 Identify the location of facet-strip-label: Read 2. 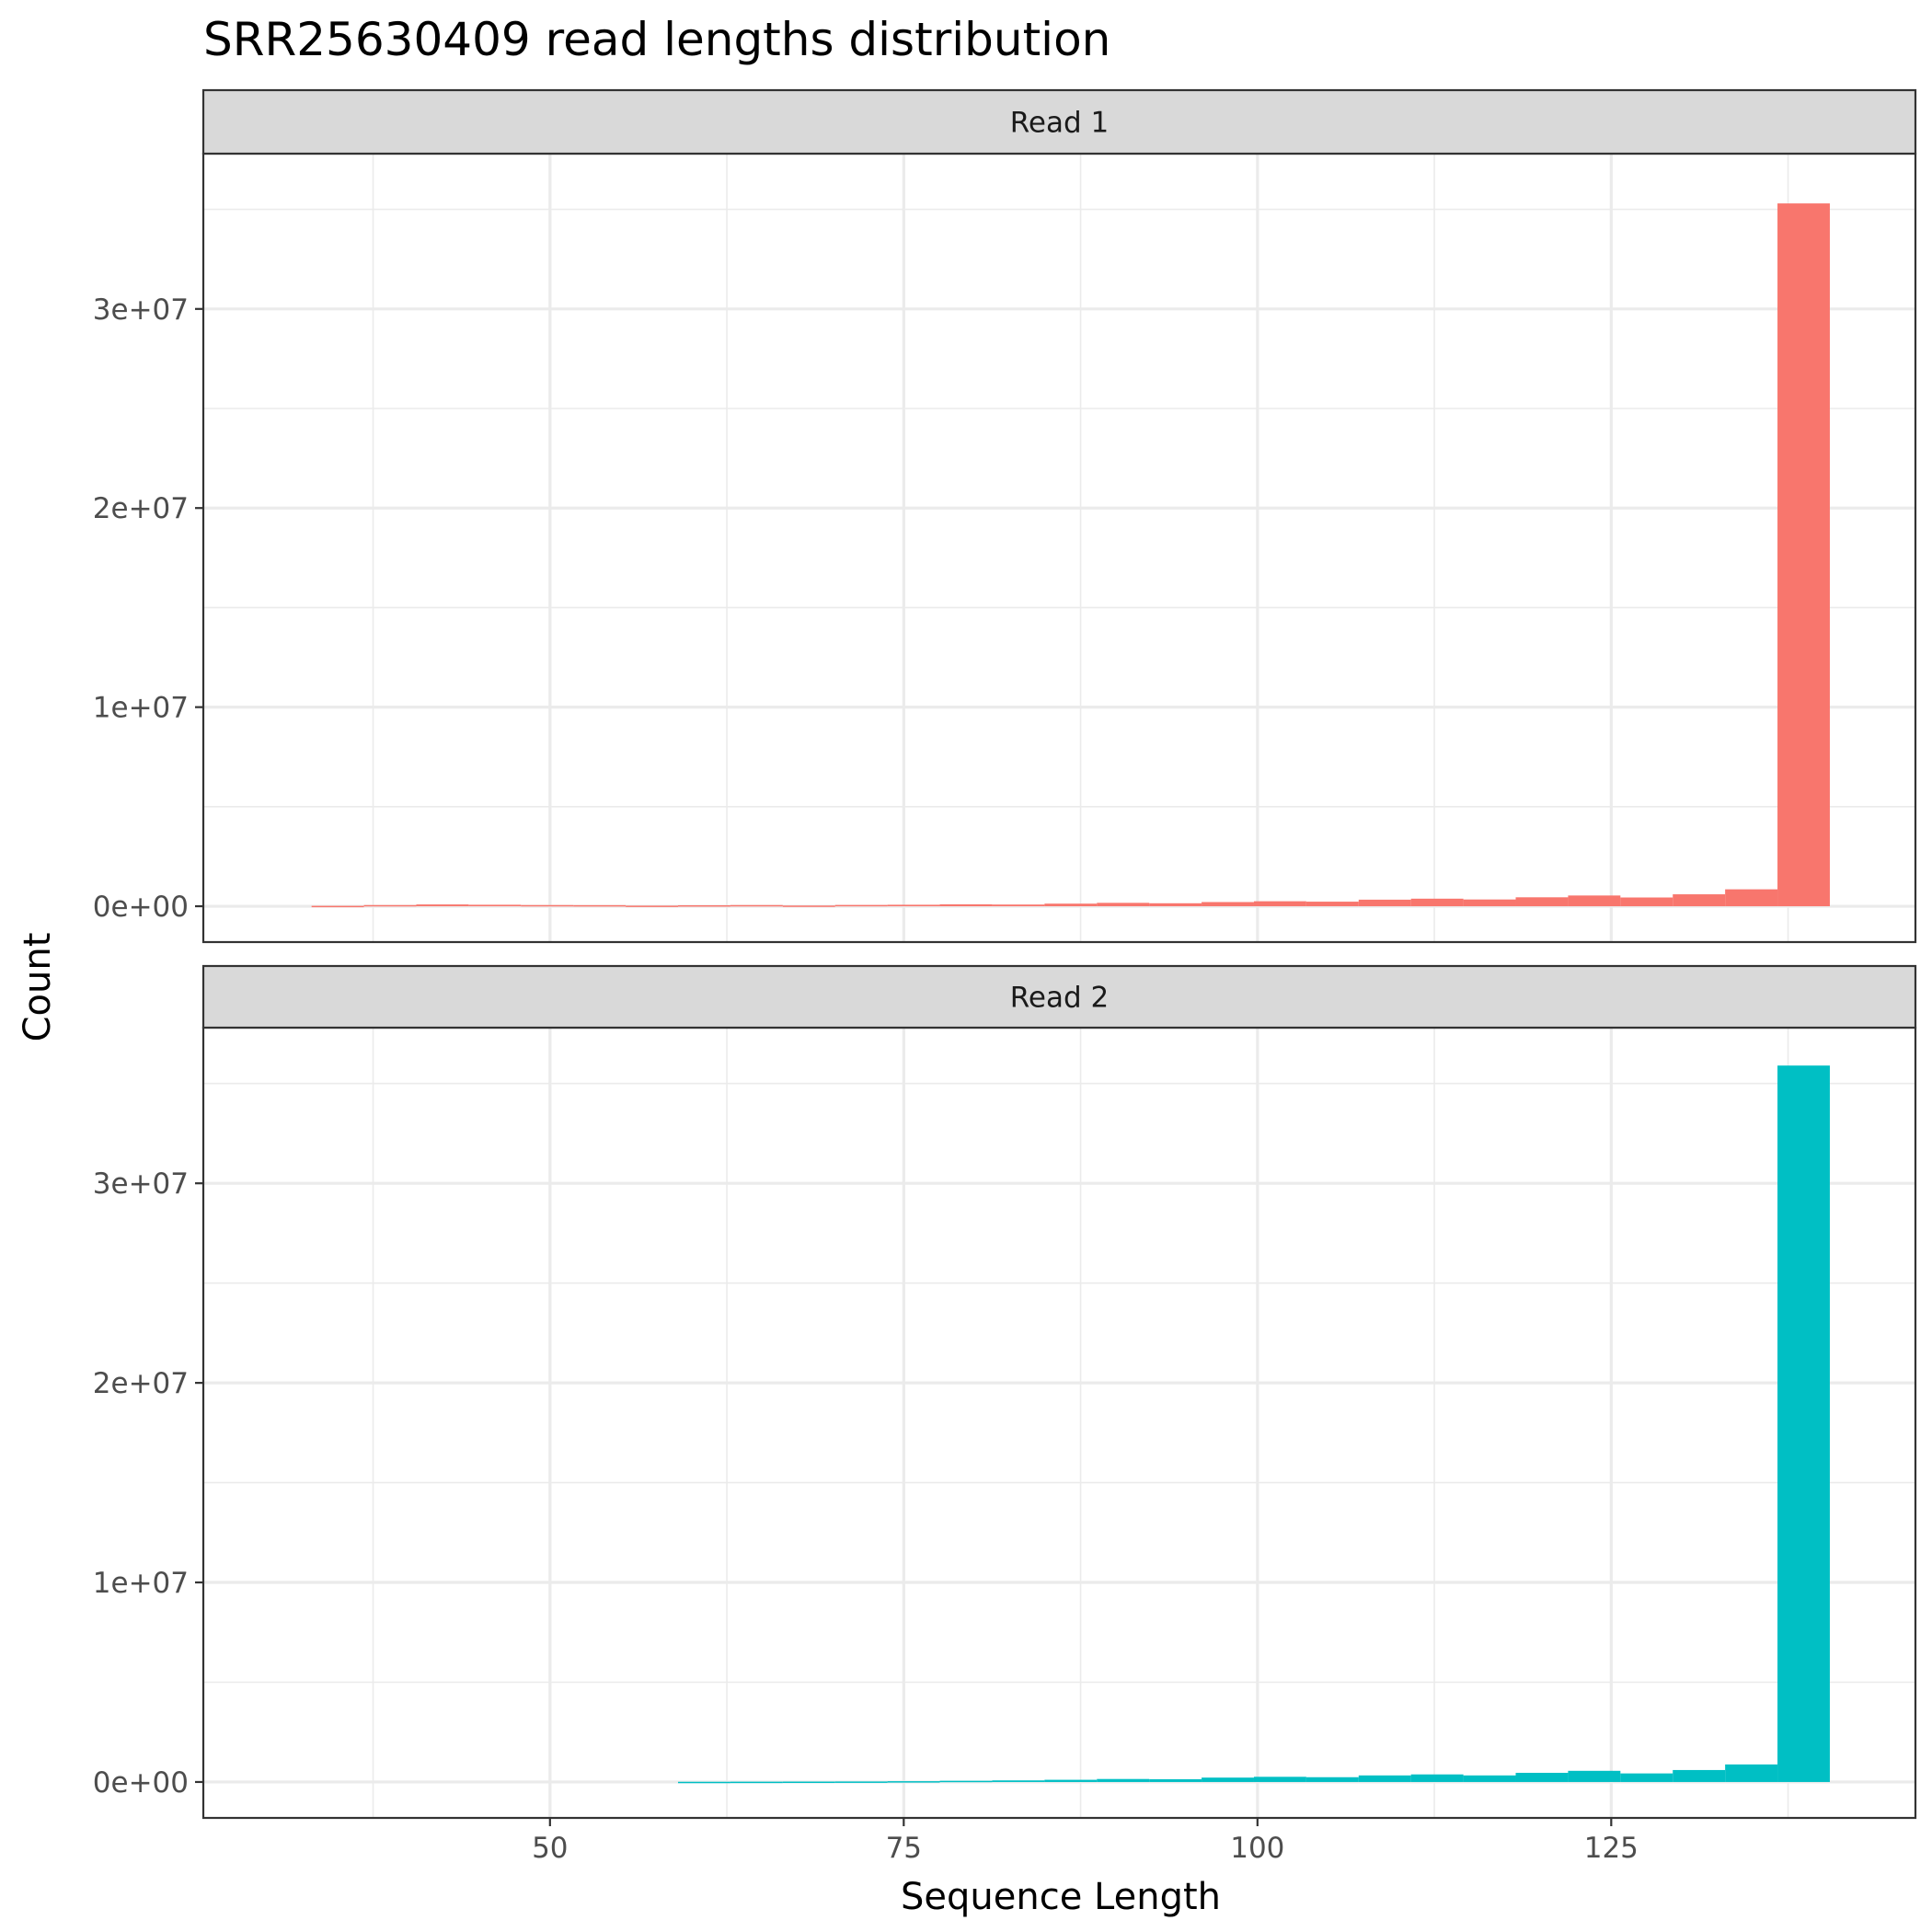
(1059, 998).